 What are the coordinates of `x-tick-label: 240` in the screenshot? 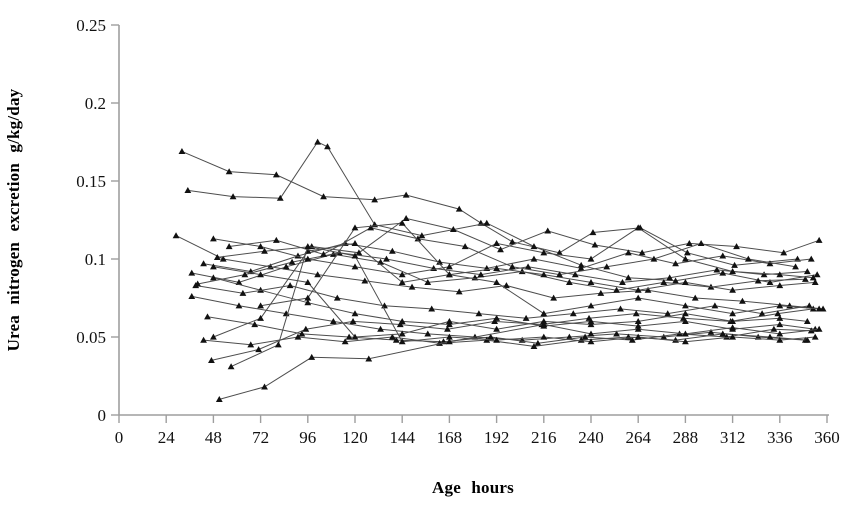 It's located at (591, 437).